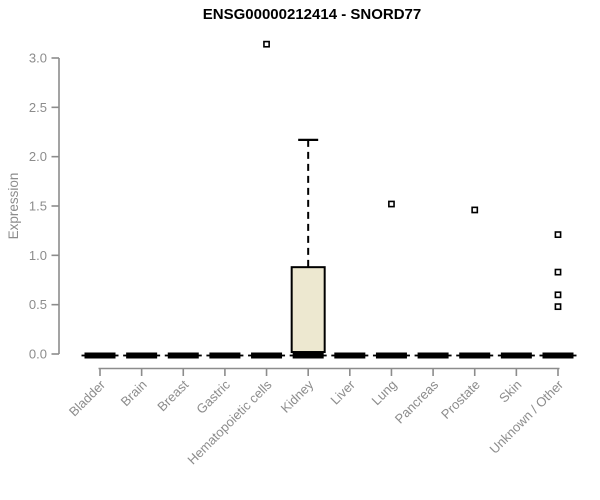  I want to click on chart-title: ENSG00000212414 - SNORD77, so click(312, 14).